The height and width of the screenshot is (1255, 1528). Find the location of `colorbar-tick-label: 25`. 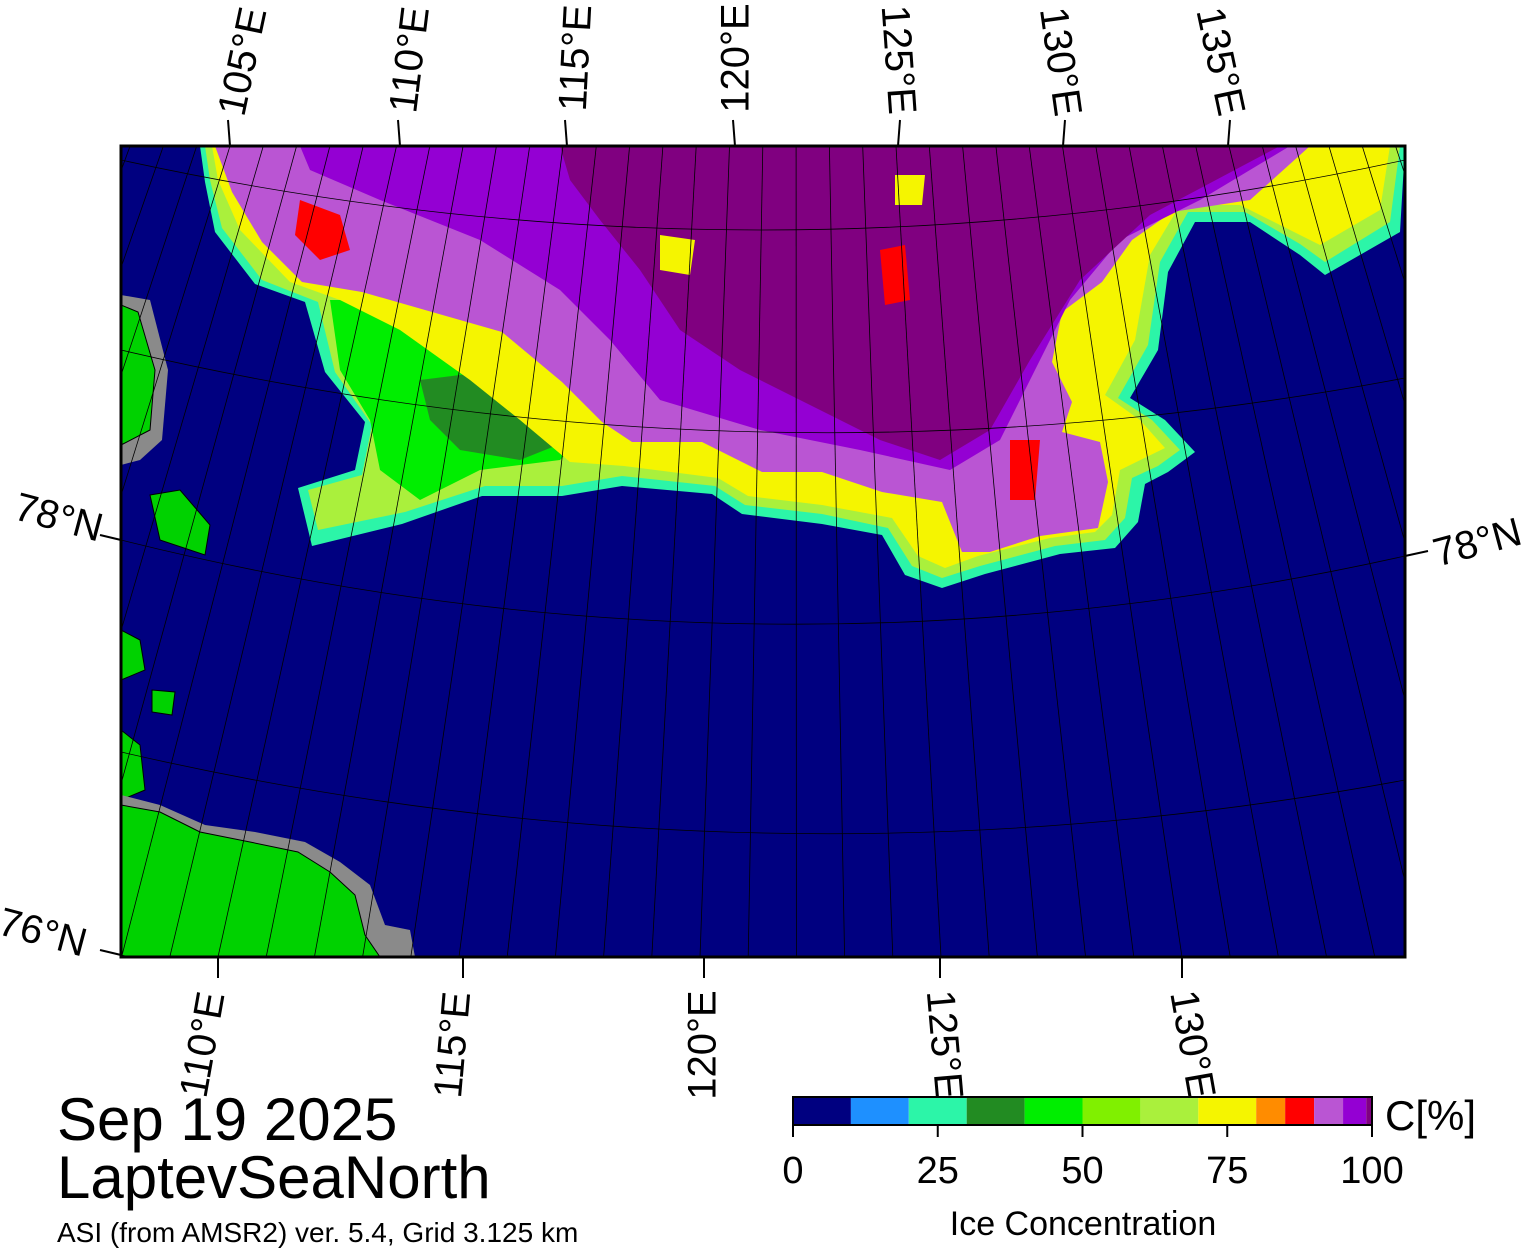

colorbar-tick-label: 25 is located at coordinates (938, 1171).